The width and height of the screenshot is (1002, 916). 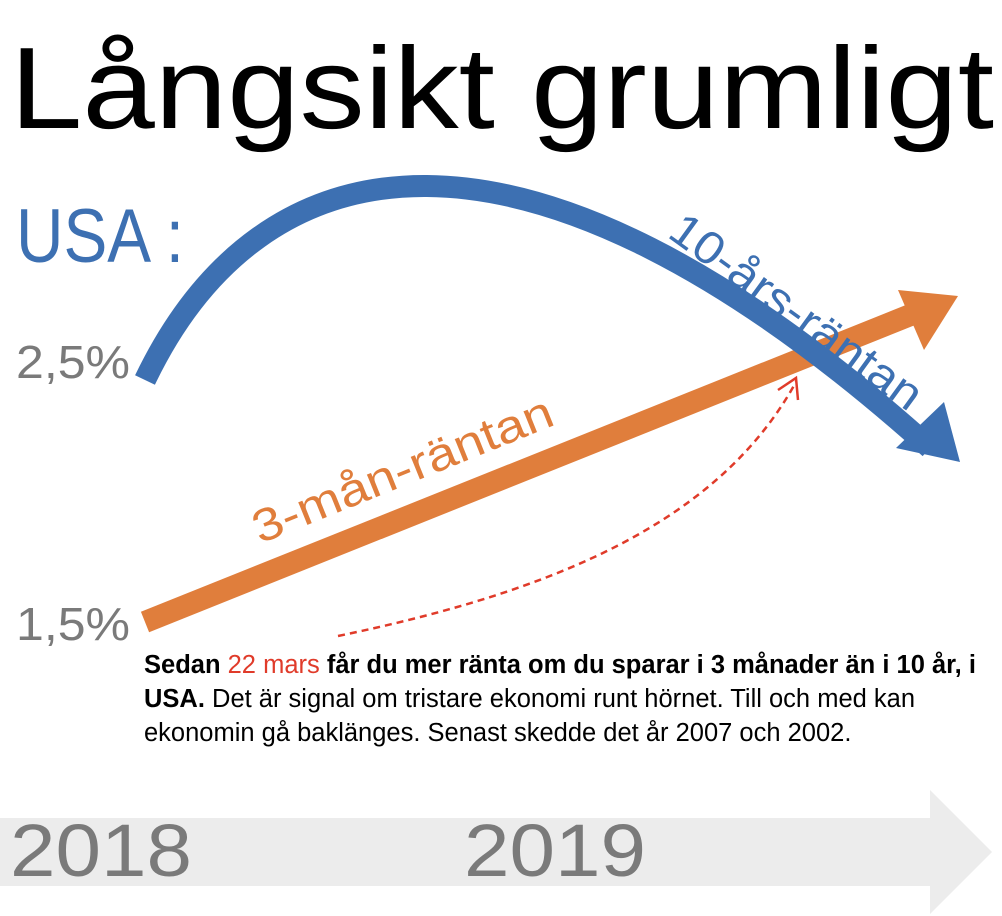 I want to click on annotation-arrowhead, so click(x=788, y=388).